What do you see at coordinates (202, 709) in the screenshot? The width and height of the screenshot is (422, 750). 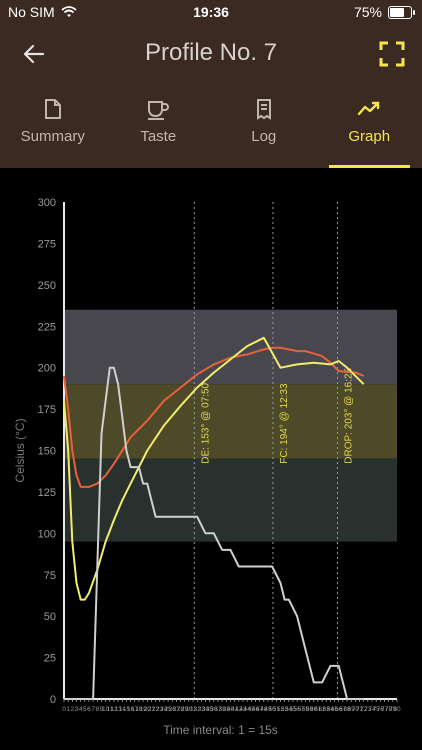 I see `x-tick-label-33: 33` at bounding box center [202, 709].